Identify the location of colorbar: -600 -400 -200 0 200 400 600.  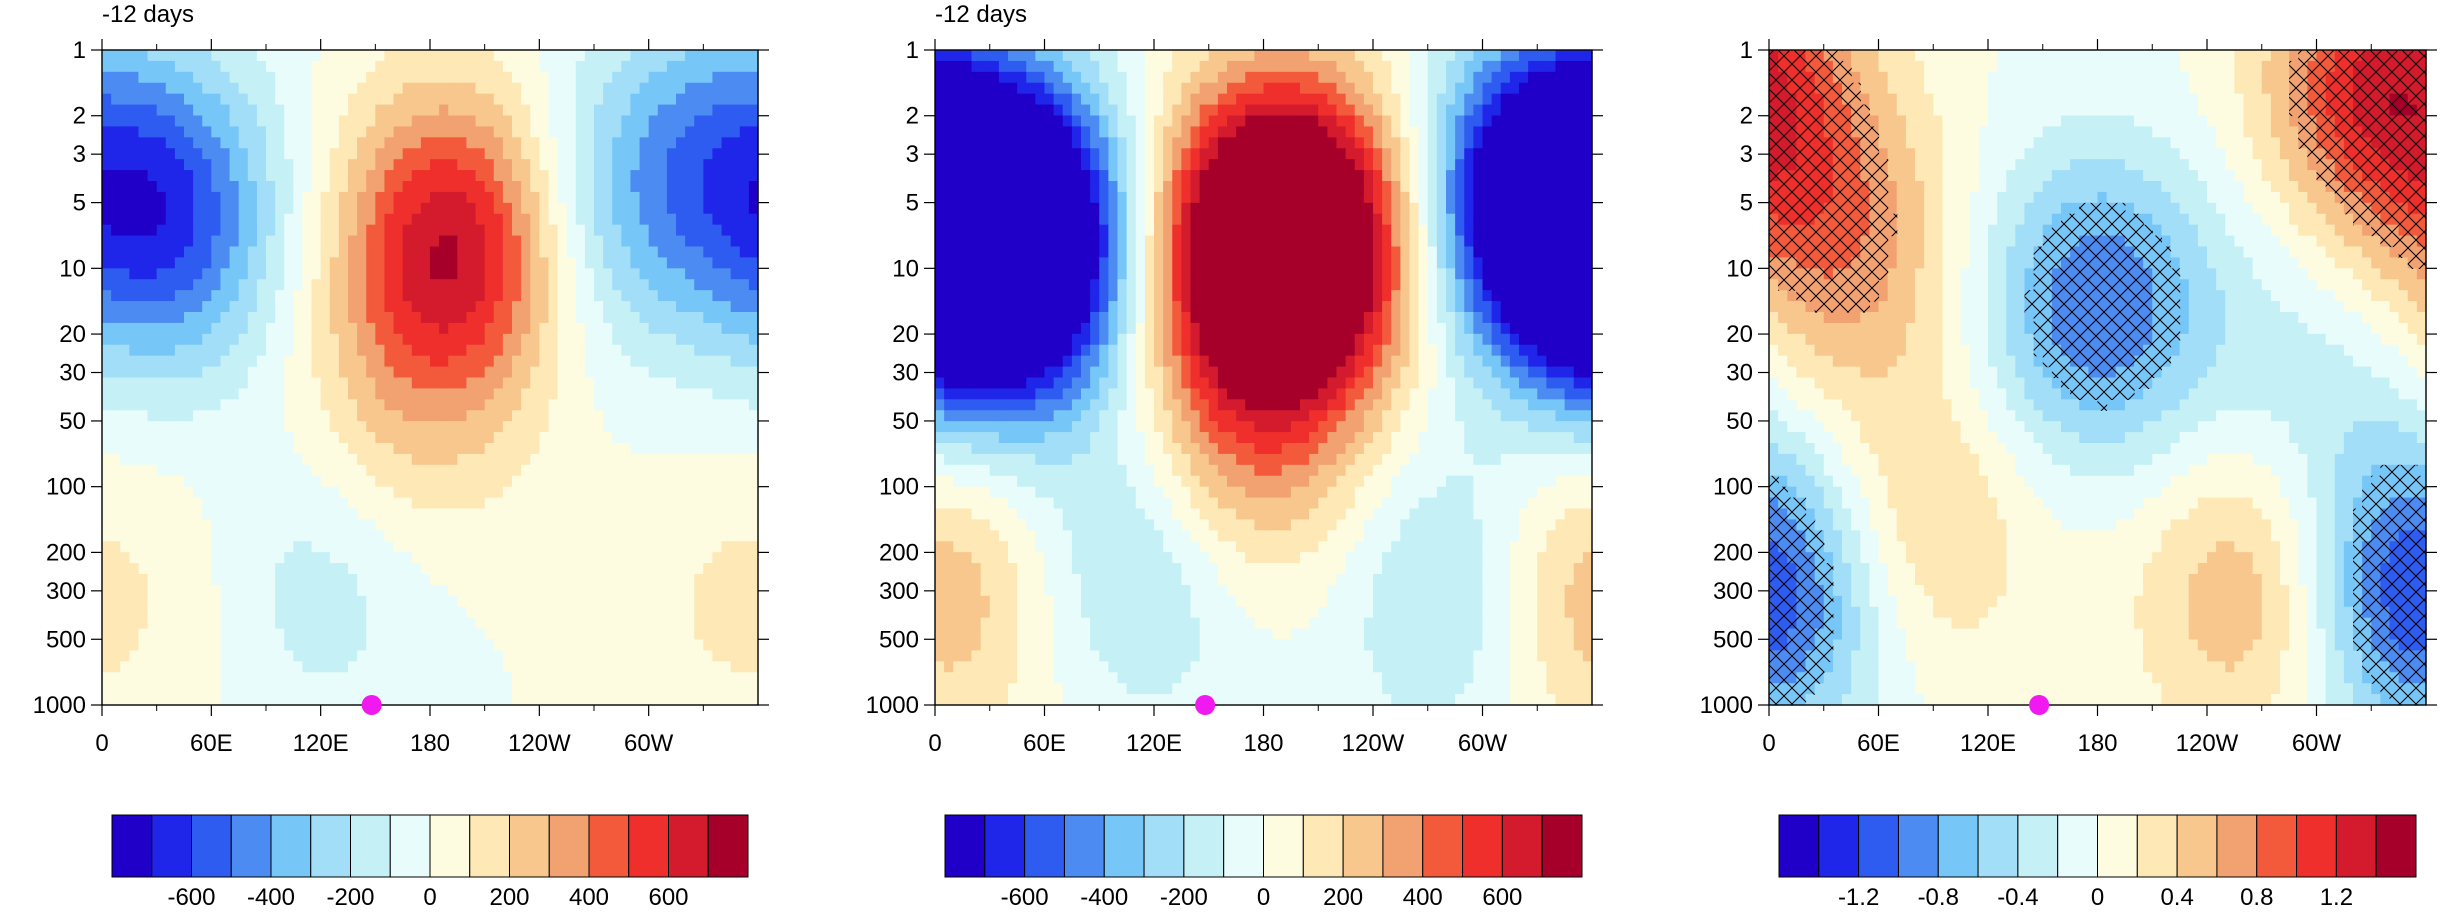
(430, 862).